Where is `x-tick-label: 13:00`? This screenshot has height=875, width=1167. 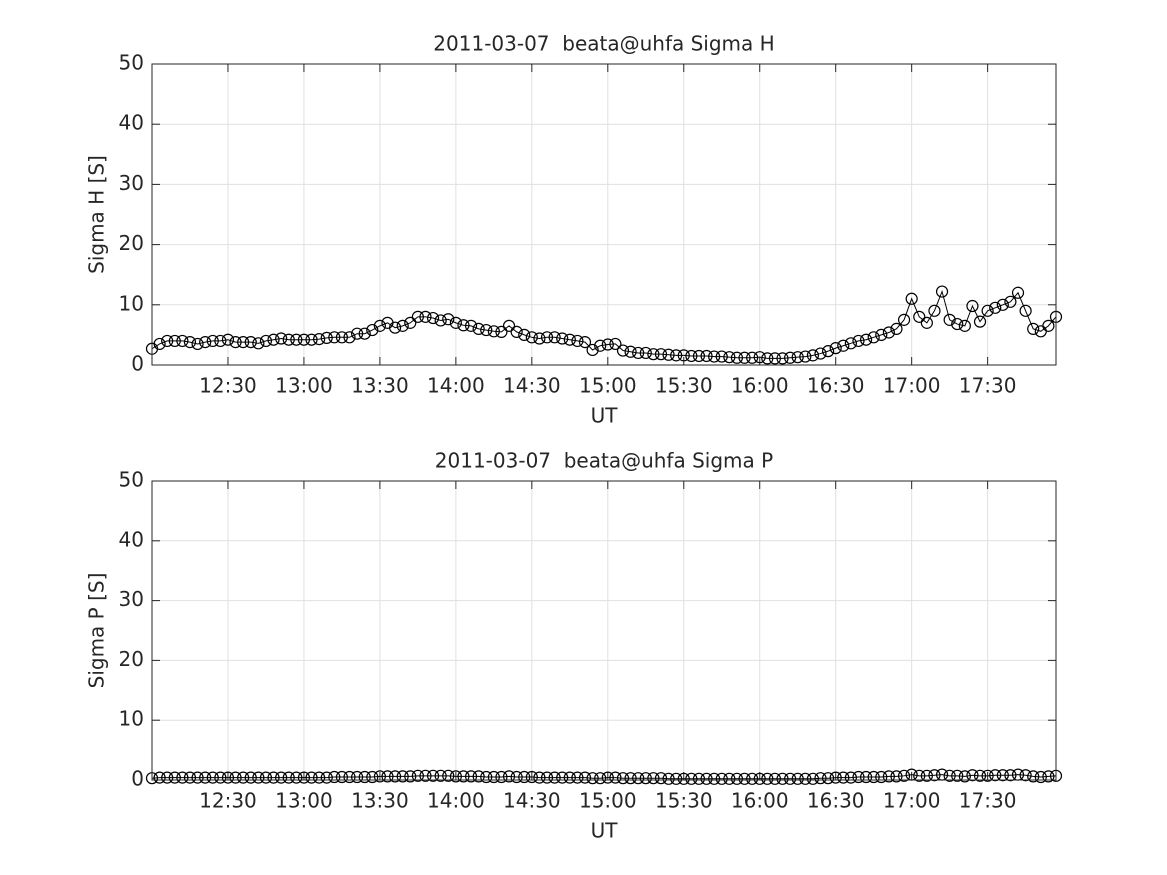
x-tick-label: 13:00 is located at coordinates (304, 801).